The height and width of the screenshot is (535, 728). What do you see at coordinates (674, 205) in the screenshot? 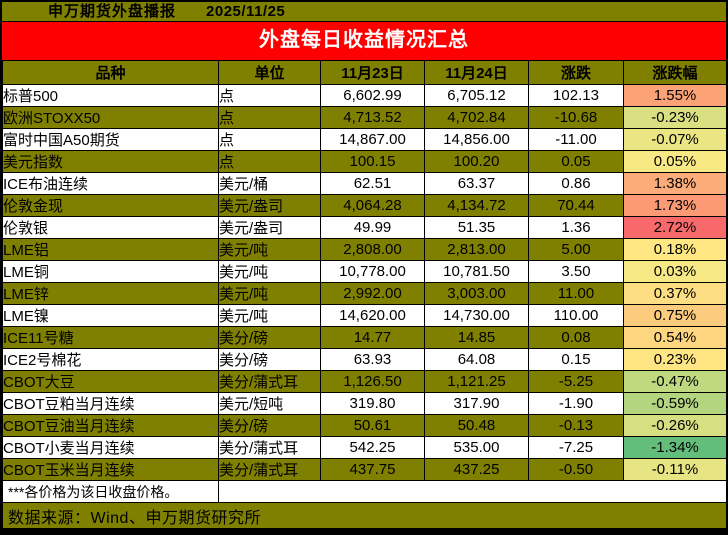
I see `pct-change-cell: 1.73%` at bounding box center [674, 205].